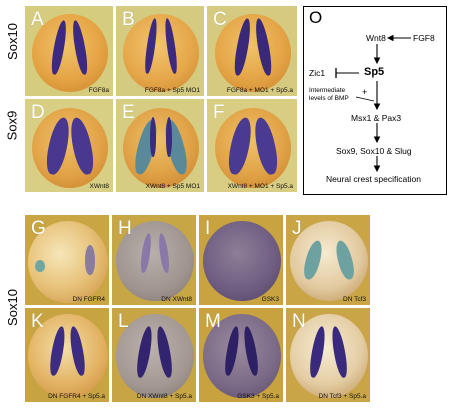 Image resolution: width=450 pixels, height=408 pixels. Describe the element at coordinates (376, 118) in the screenshot. I see `msx-pax-label: Msx1 & Pax3` at that location.